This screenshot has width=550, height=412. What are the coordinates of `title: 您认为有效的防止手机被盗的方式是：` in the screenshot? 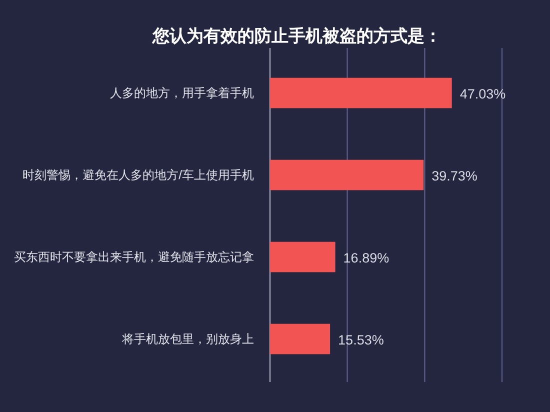 It's located at (297, 36).